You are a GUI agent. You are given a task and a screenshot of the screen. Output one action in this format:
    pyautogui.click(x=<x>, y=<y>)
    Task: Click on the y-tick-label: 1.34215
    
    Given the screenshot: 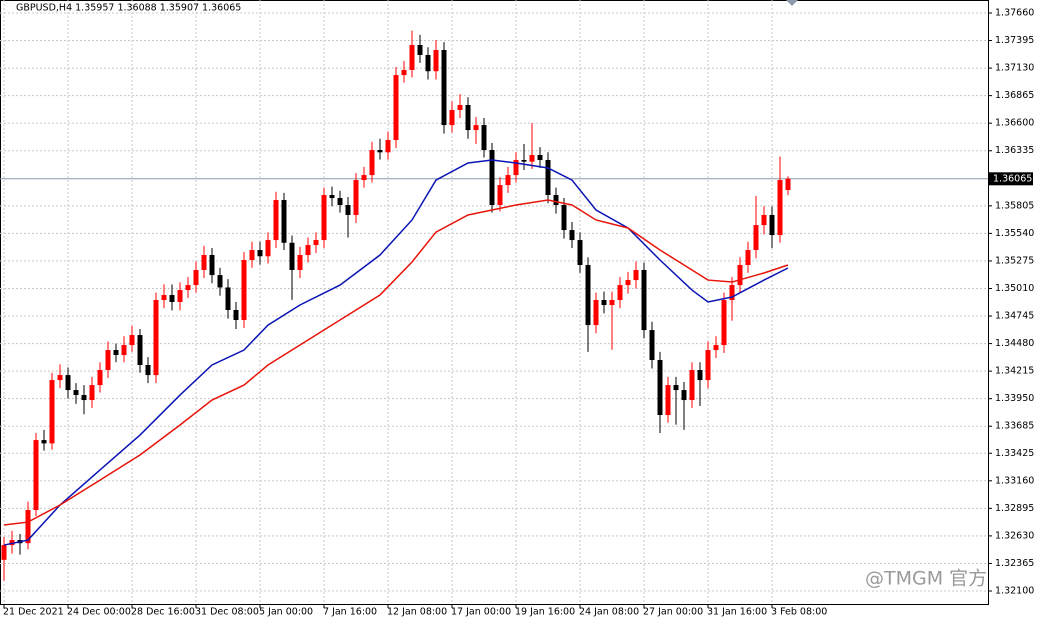 What is the action you would take?
    pyautogui.click(x=1014, y=371)
    